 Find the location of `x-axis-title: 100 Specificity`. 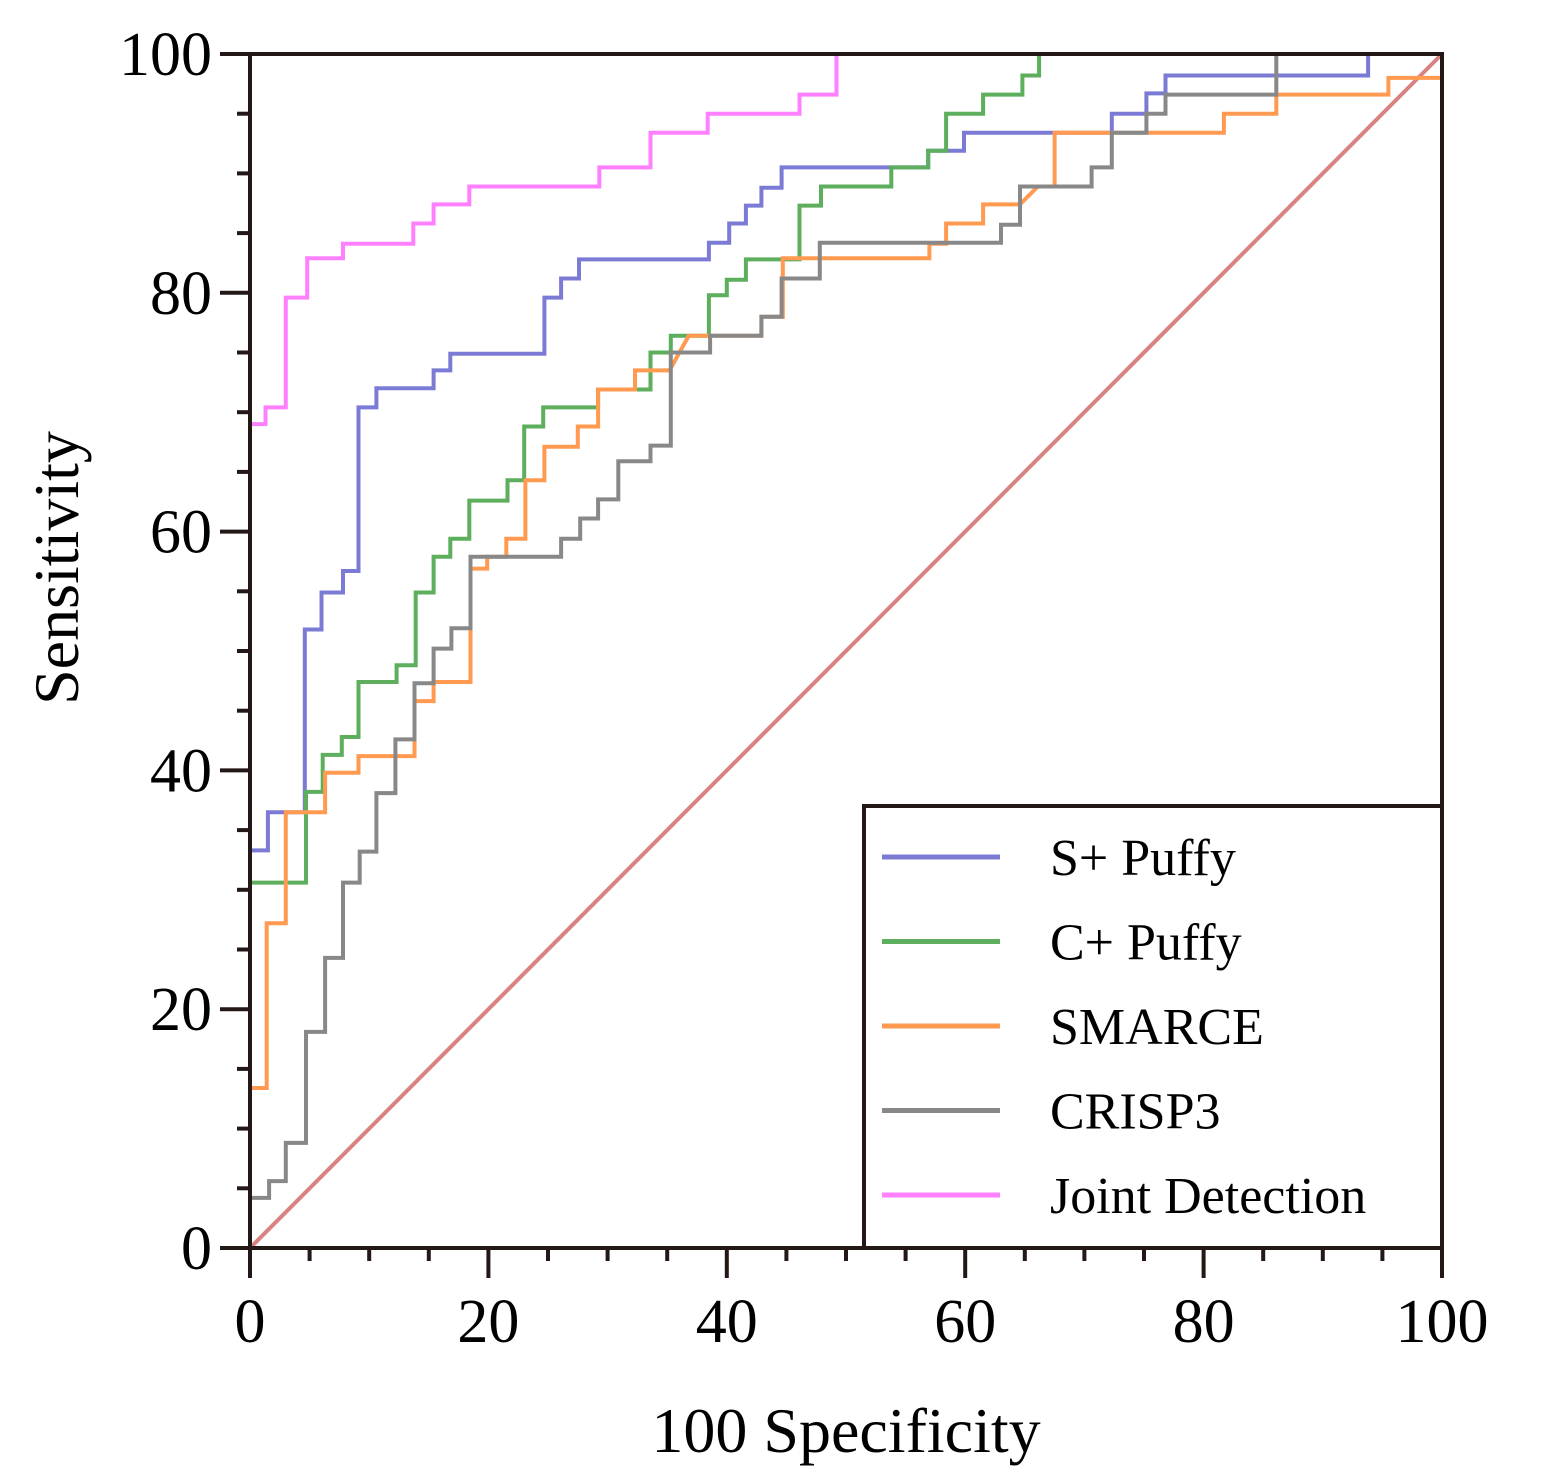

x-axis-title: 100 Specificity is located at coordinates (845, 1430).